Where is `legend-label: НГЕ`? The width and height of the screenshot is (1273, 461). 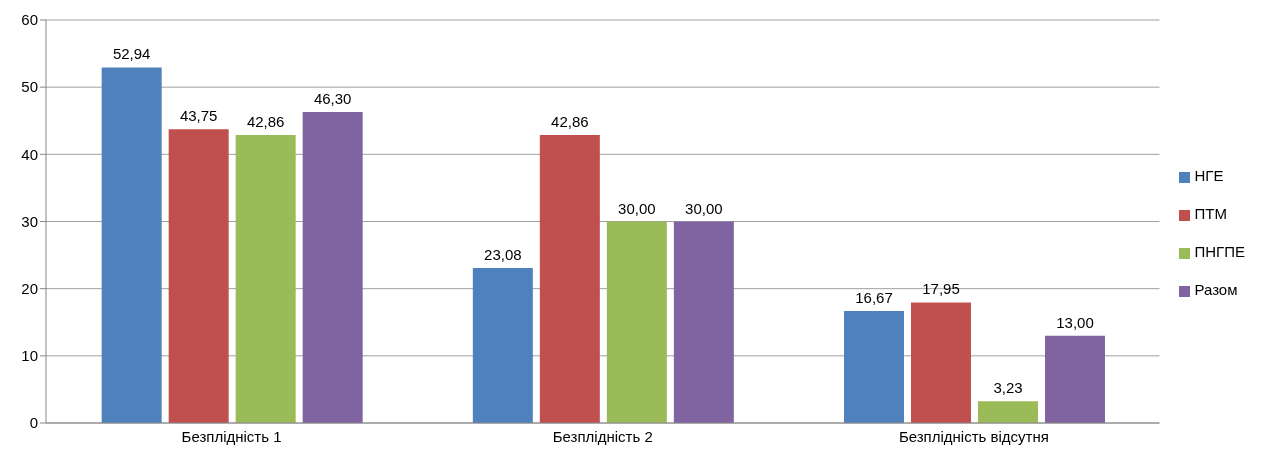
legend-label: НГЕ is located at coordinates (1209, 175).